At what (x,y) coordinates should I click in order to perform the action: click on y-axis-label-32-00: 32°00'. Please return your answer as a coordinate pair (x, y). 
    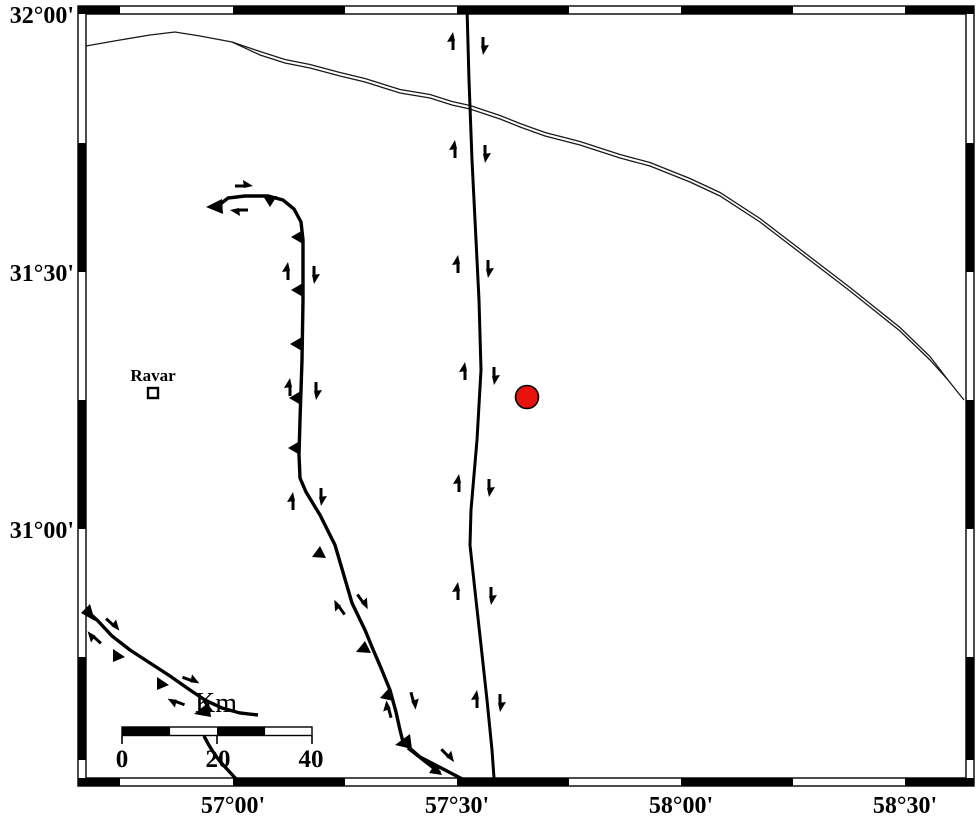
    Looking at the image, I should click on (42, 16).